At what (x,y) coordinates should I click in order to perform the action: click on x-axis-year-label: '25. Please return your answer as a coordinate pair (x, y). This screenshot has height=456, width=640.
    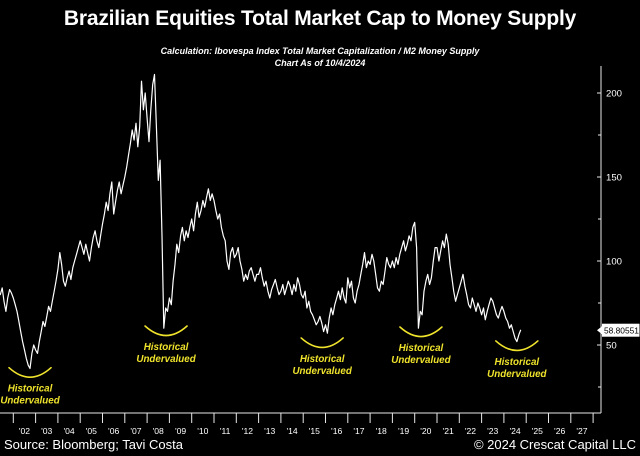
    Looking at the image, I should click on (537, 431).